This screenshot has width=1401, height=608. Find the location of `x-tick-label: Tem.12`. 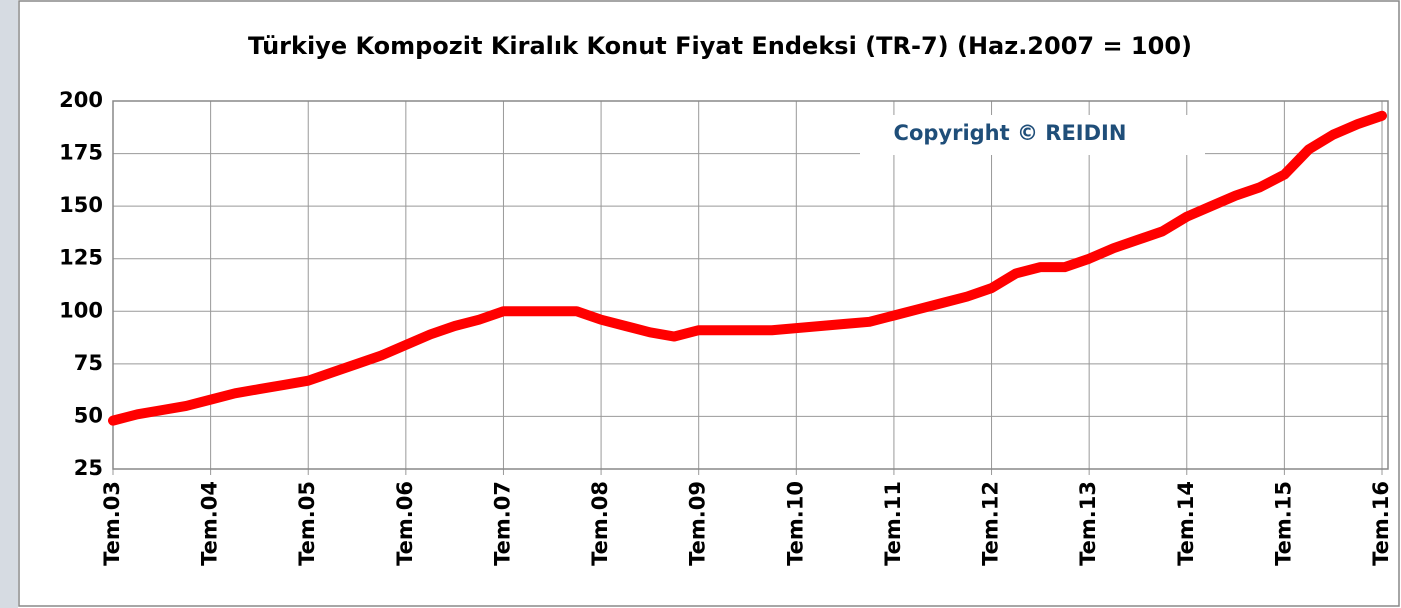

x-tick-label: Tem.12 is located at coordinates (991, 523).